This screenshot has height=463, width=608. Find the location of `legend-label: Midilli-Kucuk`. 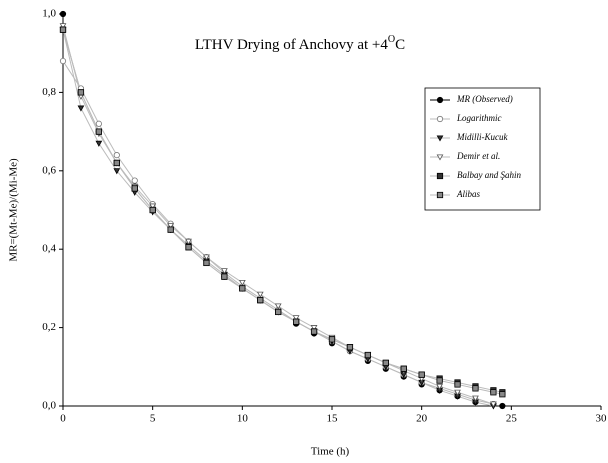

legend-label: Midilli-Kucuk is located at coordinates (482, 137).